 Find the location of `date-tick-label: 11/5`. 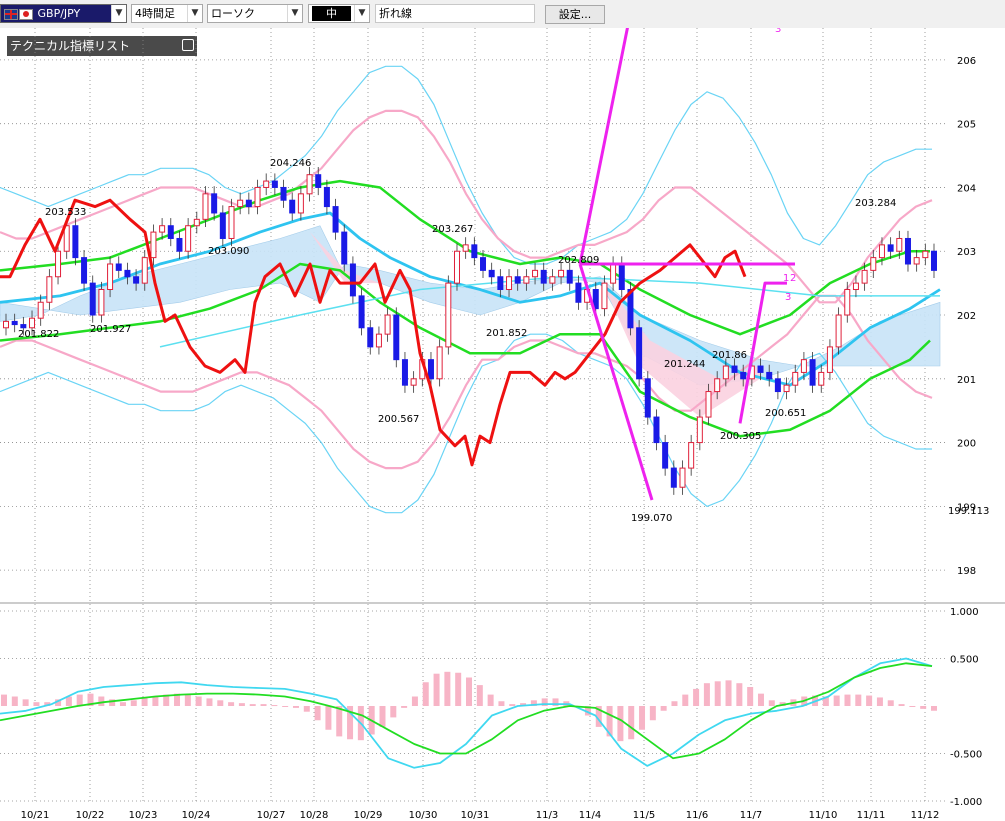

date-tick-label: 11/5 is located at coordinates (644, 815).